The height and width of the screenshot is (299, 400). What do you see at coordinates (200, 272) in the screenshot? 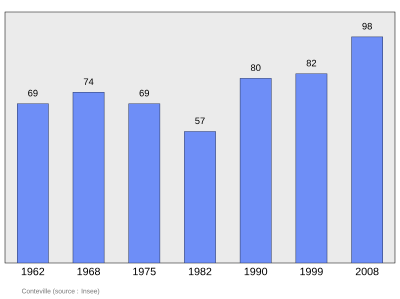
I see `x-tick-label: 1982` at bounding box center [200, 272].